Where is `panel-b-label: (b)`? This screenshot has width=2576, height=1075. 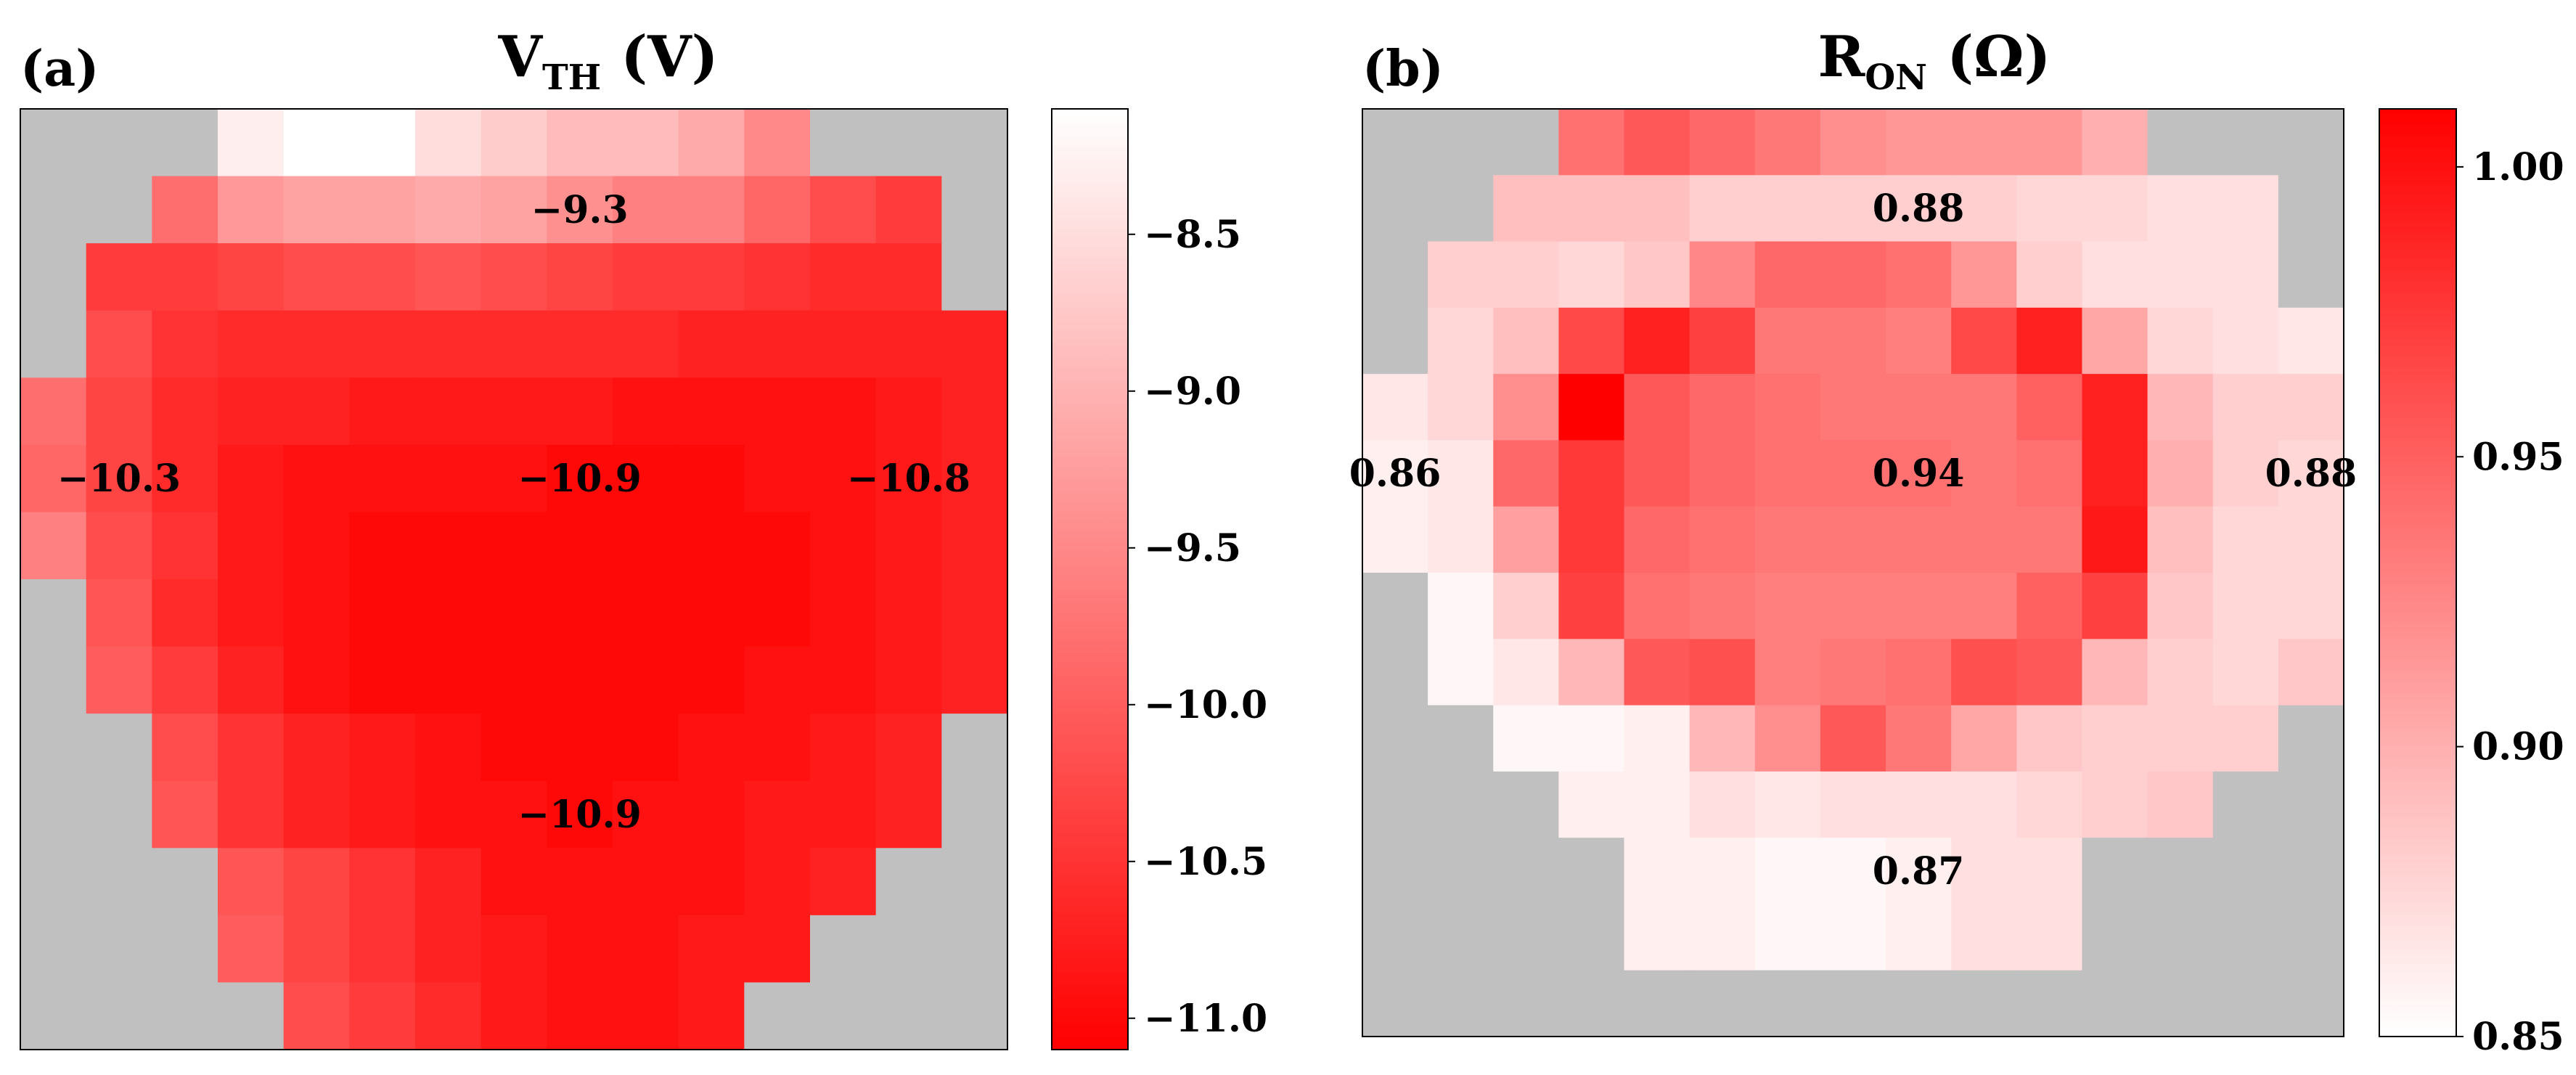
panel-b-label: (b) is located at coordinates (1403, 69).